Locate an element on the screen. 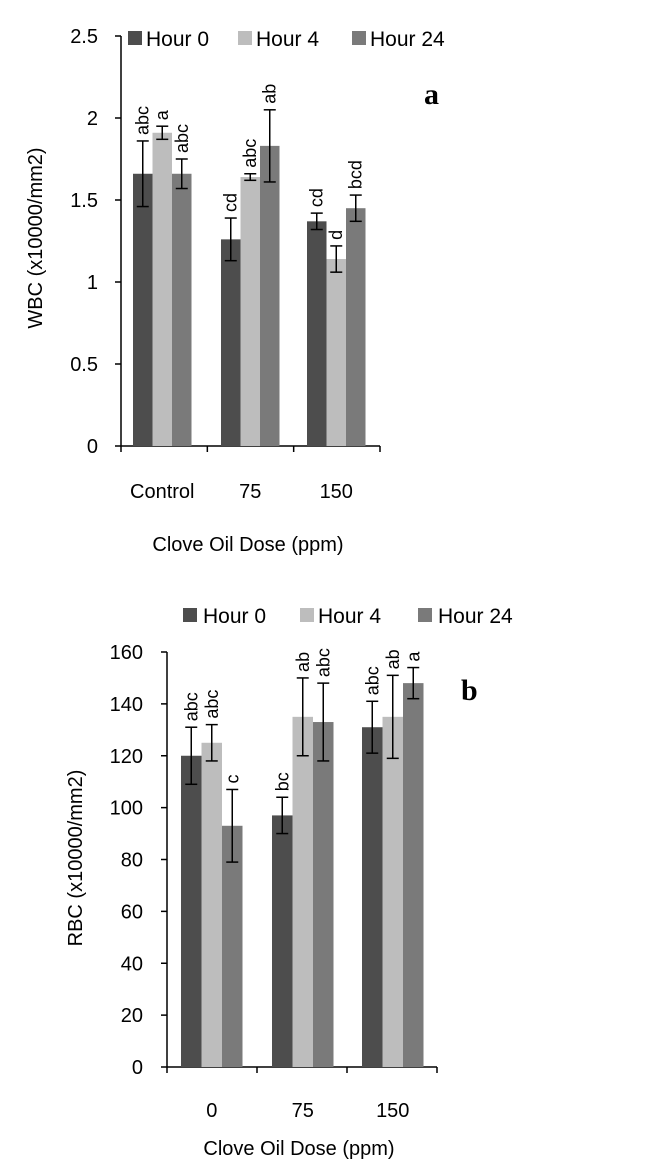  panel-label: b is located at coordinates (469, 690).